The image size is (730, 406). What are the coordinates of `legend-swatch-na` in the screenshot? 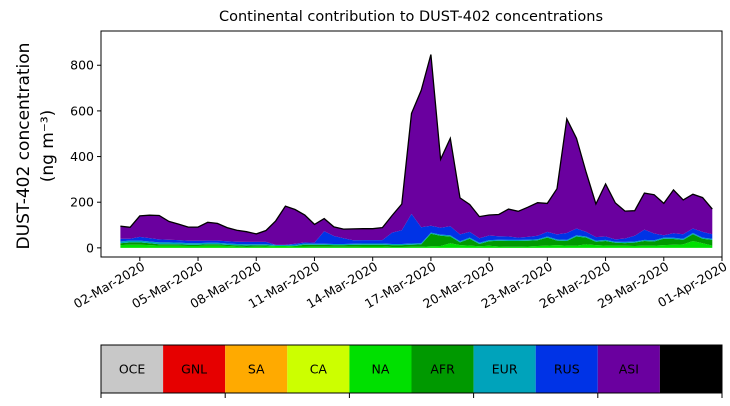 It's located at (380, 369).